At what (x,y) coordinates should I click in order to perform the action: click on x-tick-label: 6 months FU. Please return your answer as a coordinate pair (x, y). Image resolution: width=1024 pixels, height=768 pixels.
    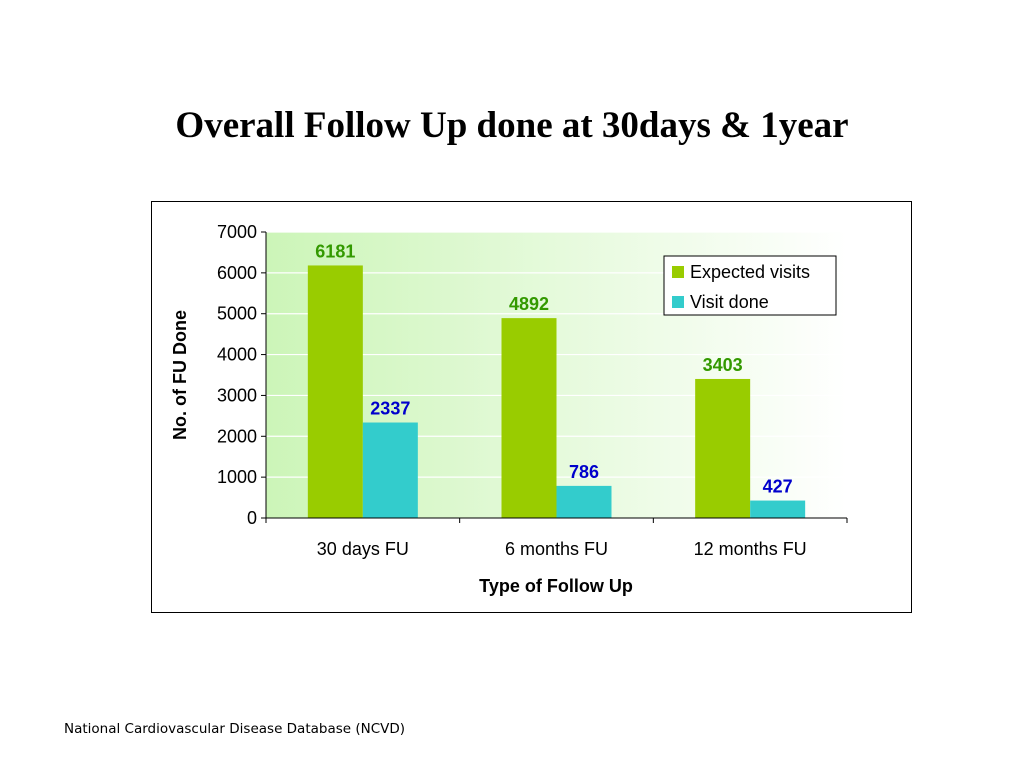
    Looking at the image, I should click on (556, 549).